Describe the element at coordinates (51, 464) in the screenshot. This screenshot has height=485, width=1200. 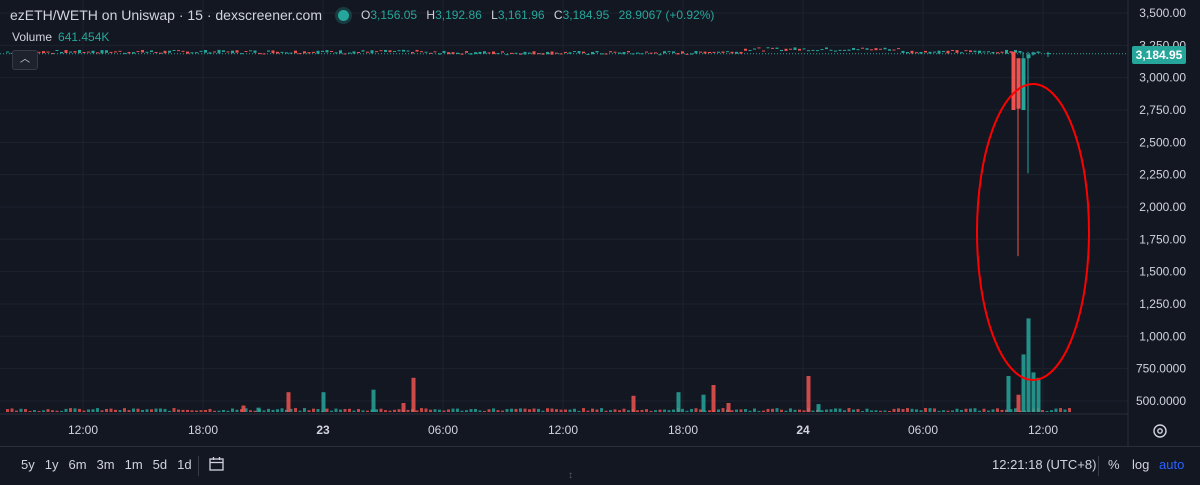
I see `range-1y-button: 1y` at that location.